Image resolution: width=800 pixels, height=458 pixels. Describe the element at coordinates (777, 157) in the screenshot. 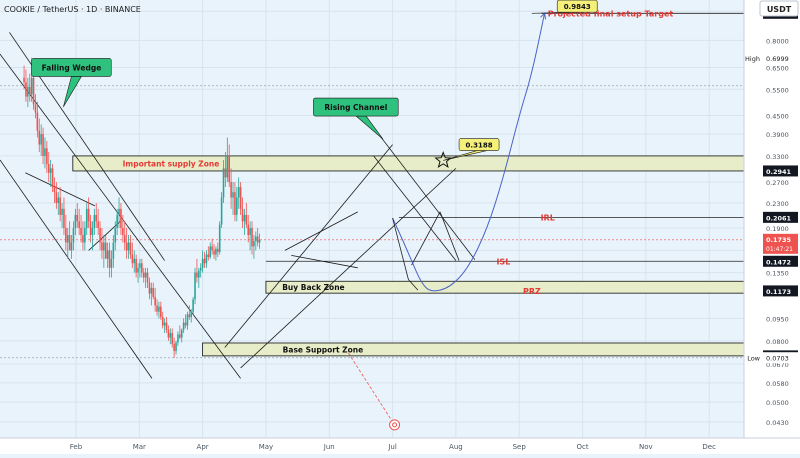

I see `price-tick-label: 0.3300` at that location.